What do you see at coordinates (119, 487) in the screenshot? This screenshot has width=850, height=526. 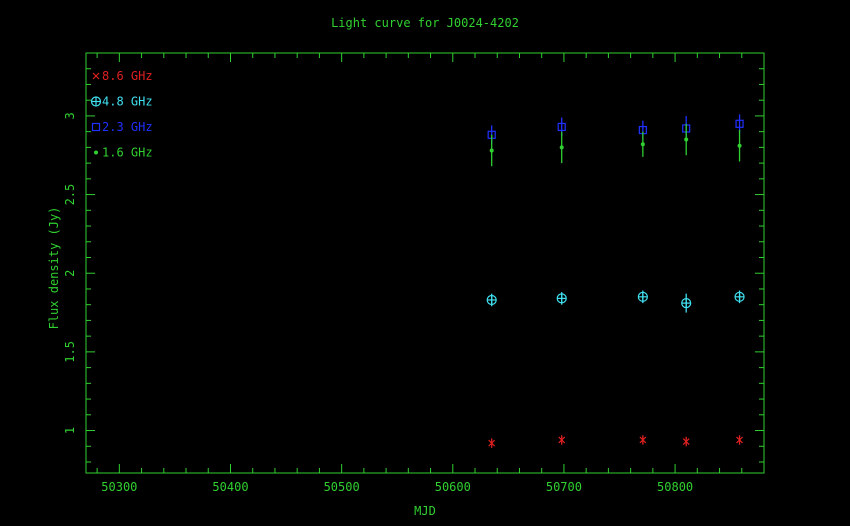 I see `x-tick-label: 50300` at bounding box center [119, 487].